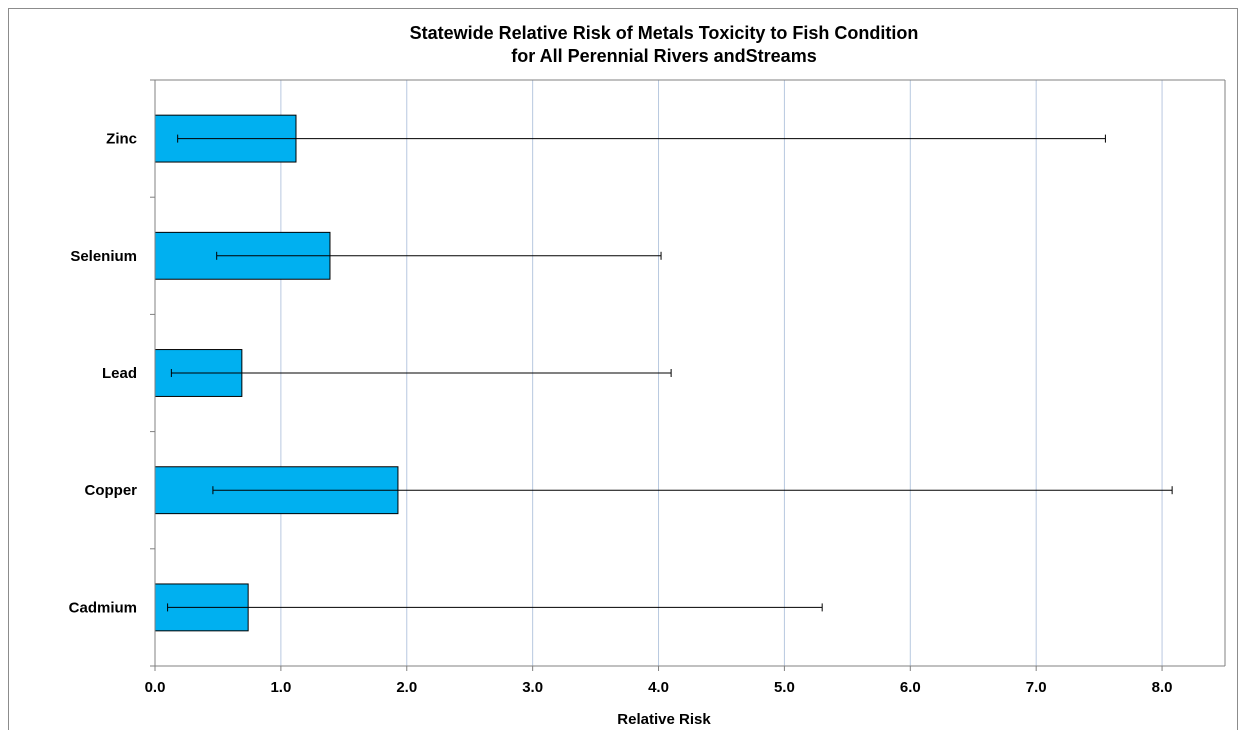 The width and height of the screenshot is (1249, 730). Describe the element at coordinates (910, 687) in the screenshot. I see `x-tick-label: 6.0` at that location.